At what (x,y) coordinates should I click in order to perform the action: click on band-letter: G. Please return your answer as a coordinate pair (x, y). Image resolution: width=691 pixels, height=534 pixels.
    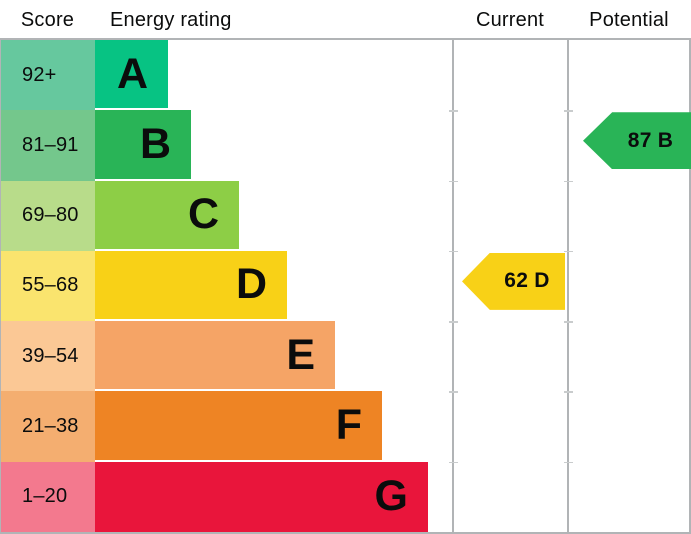
    Looking at the image, I should click on (391, 496).